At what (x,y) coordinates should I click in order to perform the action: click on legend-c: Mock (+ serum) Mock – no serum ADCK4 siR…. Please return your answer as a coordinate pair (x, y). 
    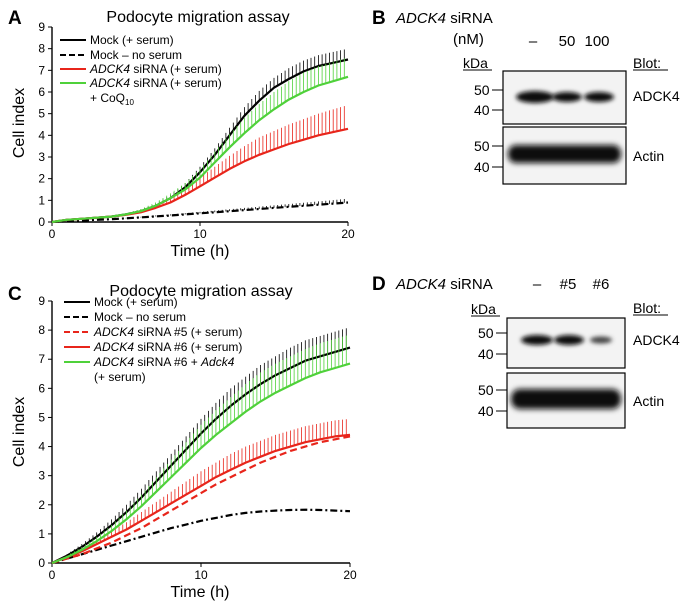
    Looking at the image, I should click on (153, 339).